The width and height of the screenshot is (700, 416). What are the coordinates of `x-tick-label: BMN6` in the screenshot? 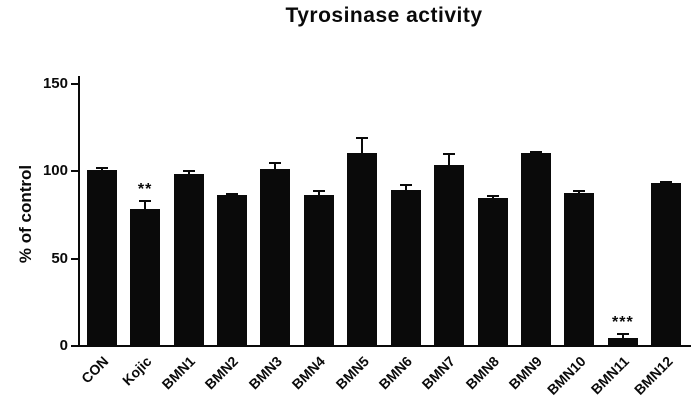 It's located at (395, 373).